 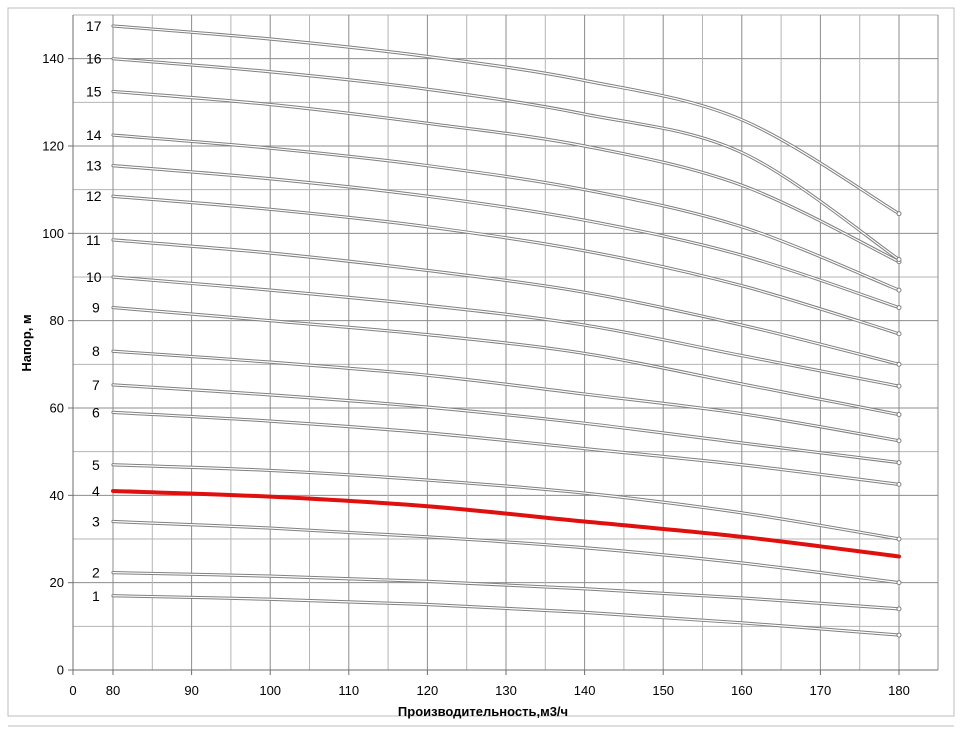 What do you see at coordinates (506, 448) in the screenshot?
I see `series-line-6-core` at bounding box center [506, 448].